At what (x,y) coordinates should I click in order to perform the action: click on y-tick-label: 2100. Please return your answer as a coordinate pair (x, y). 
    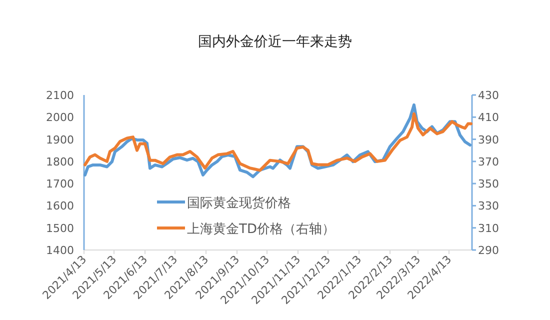
    Looking at the image, I should click on (60, 95).